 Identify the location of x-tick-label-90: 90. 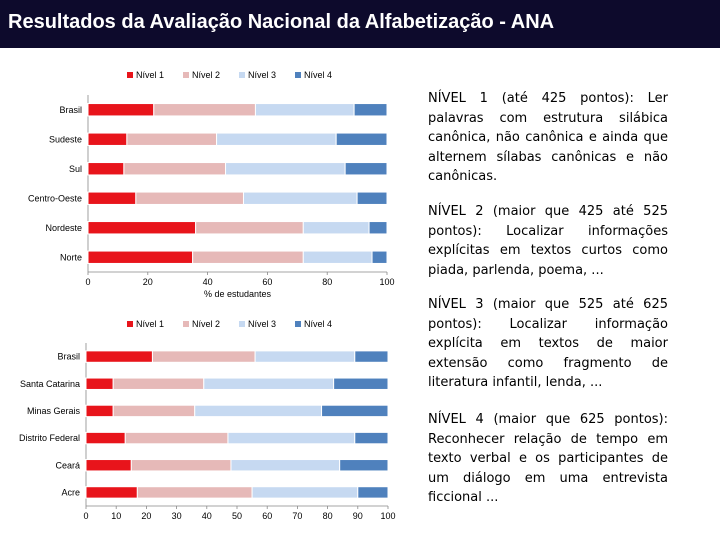
(358, 516).